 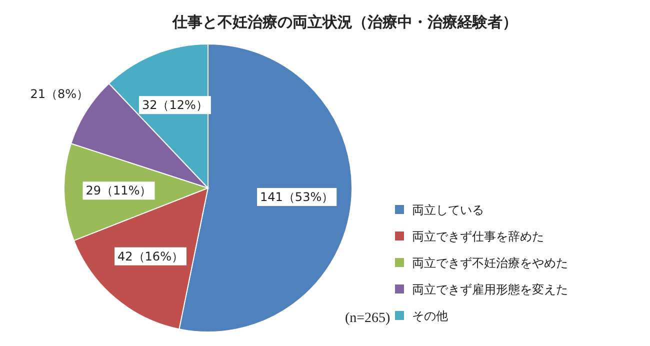 I want to click on legend-label: 両立している, so click(x=448, y=210).